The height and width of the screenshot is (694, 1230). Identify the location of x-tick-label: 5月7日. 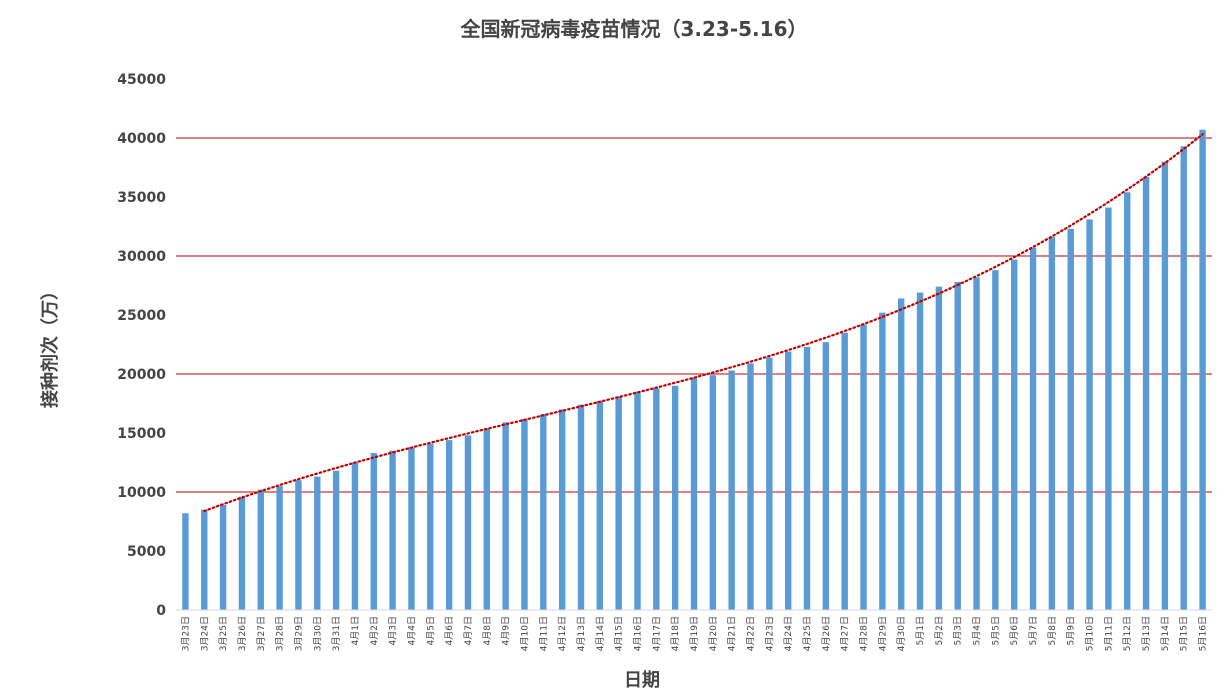
(1033, 630).